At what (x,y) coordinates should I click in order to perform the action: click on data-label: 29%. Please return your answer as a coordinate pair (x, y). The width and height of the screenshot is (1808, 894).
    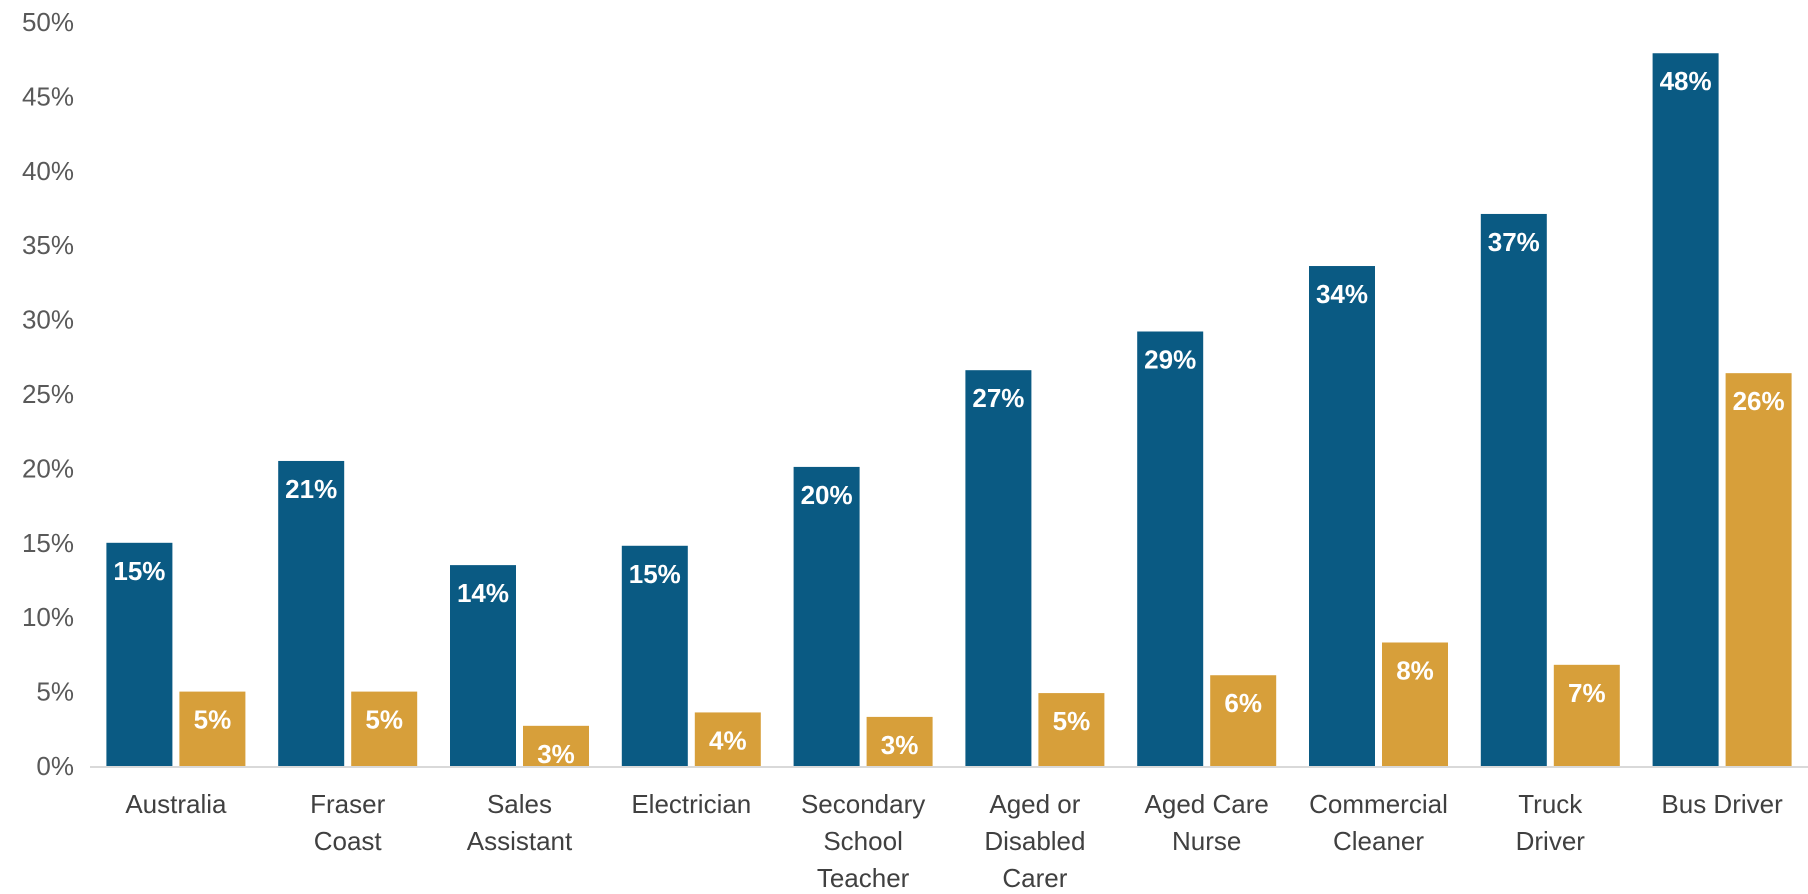
    Looking at the image, I should click on (1170, 360).